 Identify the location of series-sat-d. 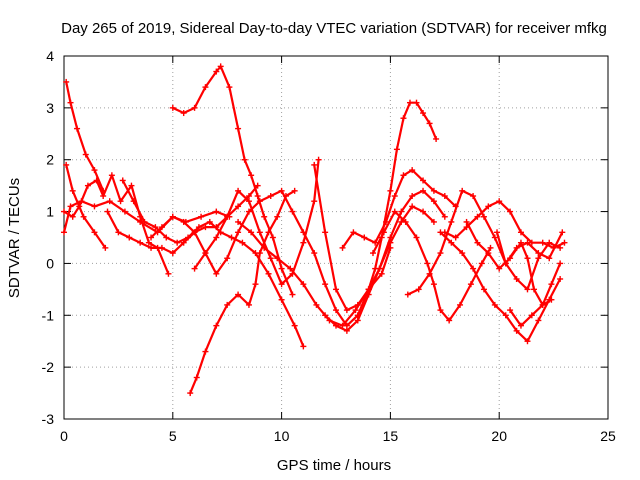
(116, 224).